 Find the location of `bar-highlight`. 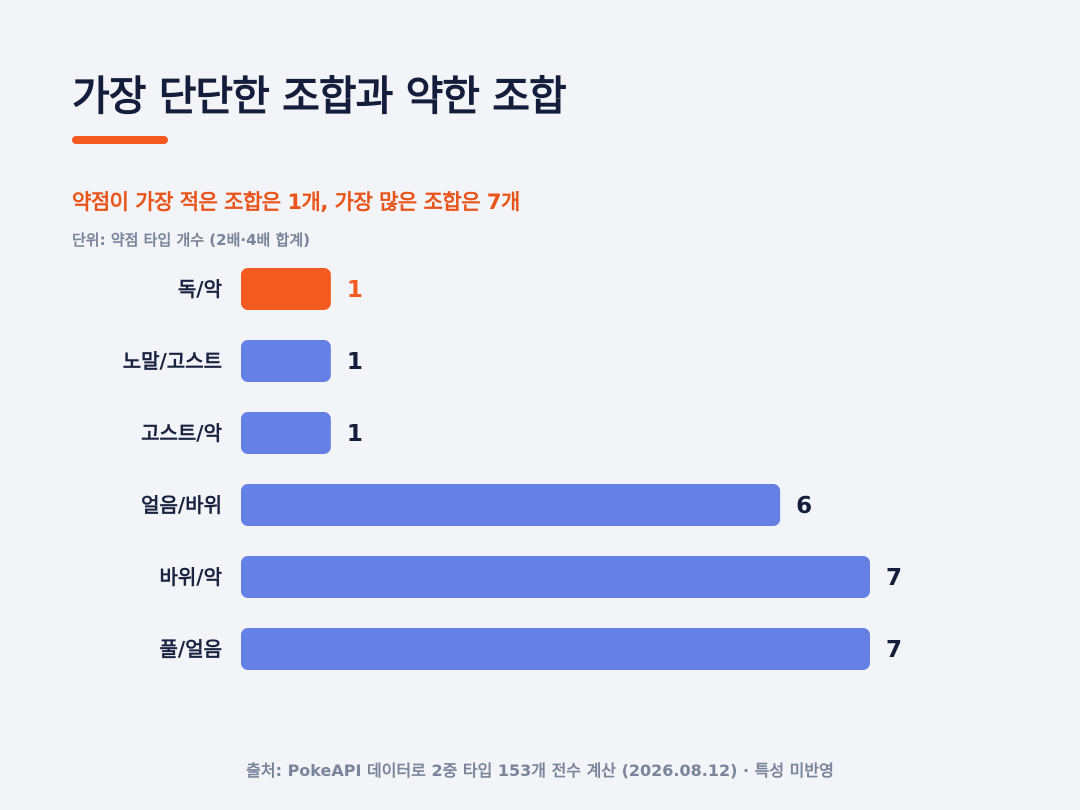

bar-highlight is located at coordinates (286, 289).